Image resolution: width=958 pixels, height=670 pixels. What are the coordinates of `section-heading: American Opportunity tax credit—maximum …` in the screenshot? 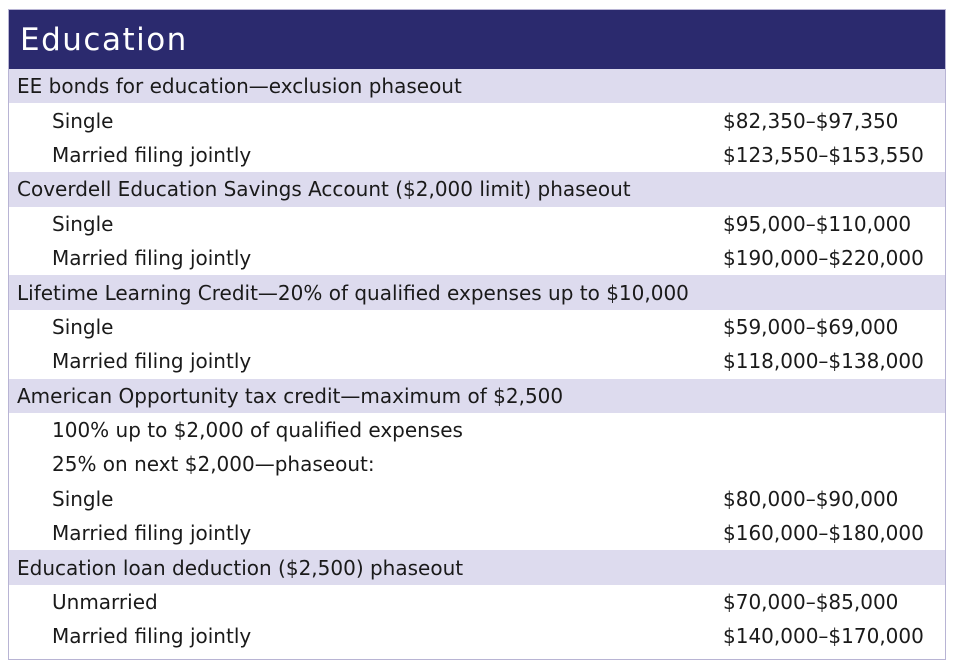 It's located at (477, 395).